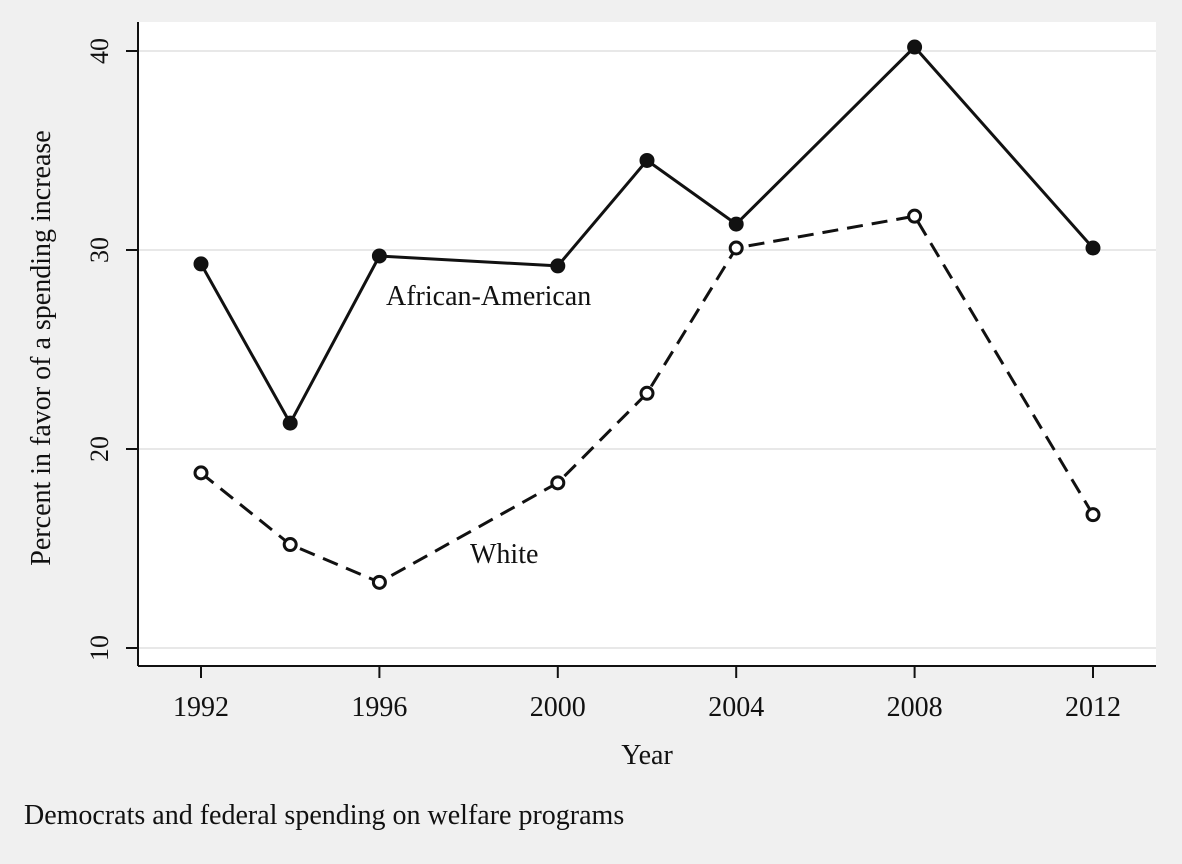 The width and height of the screenshot is (1182, 864). I want to click on data-point-white-1992, so click(201, 473).